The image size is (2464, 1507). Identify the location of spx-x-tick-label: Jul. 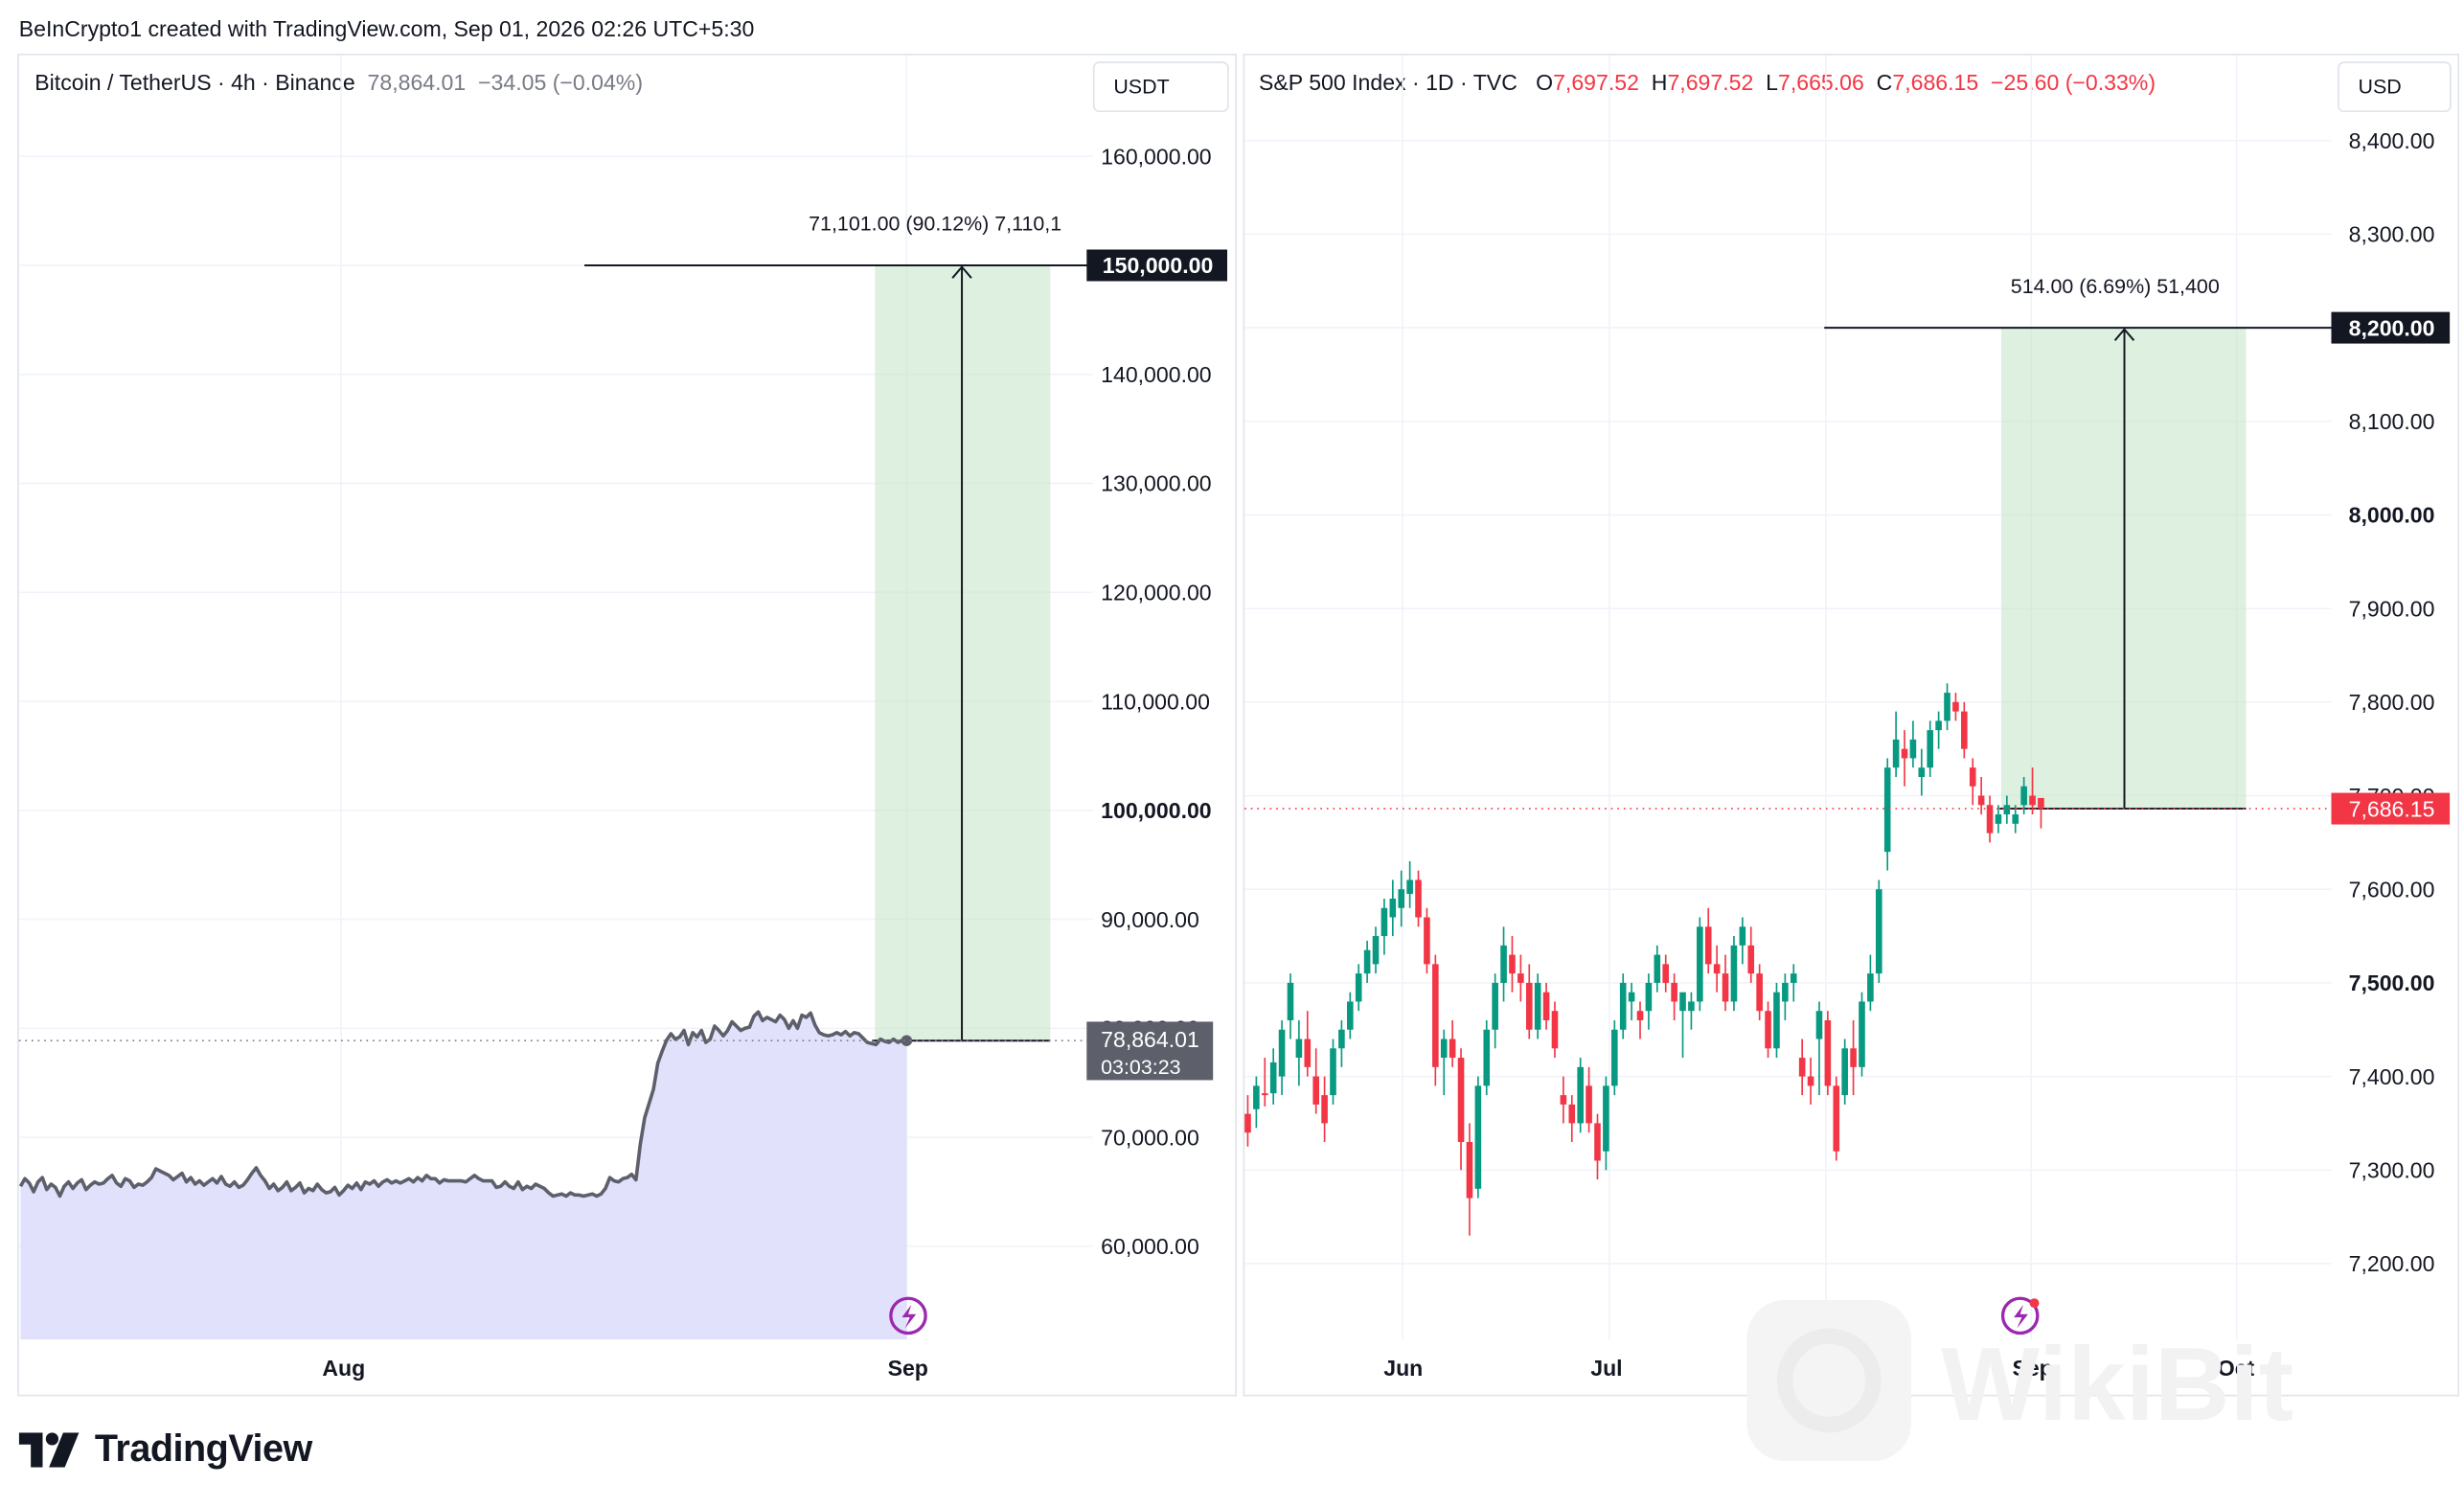
(1606, 1368).